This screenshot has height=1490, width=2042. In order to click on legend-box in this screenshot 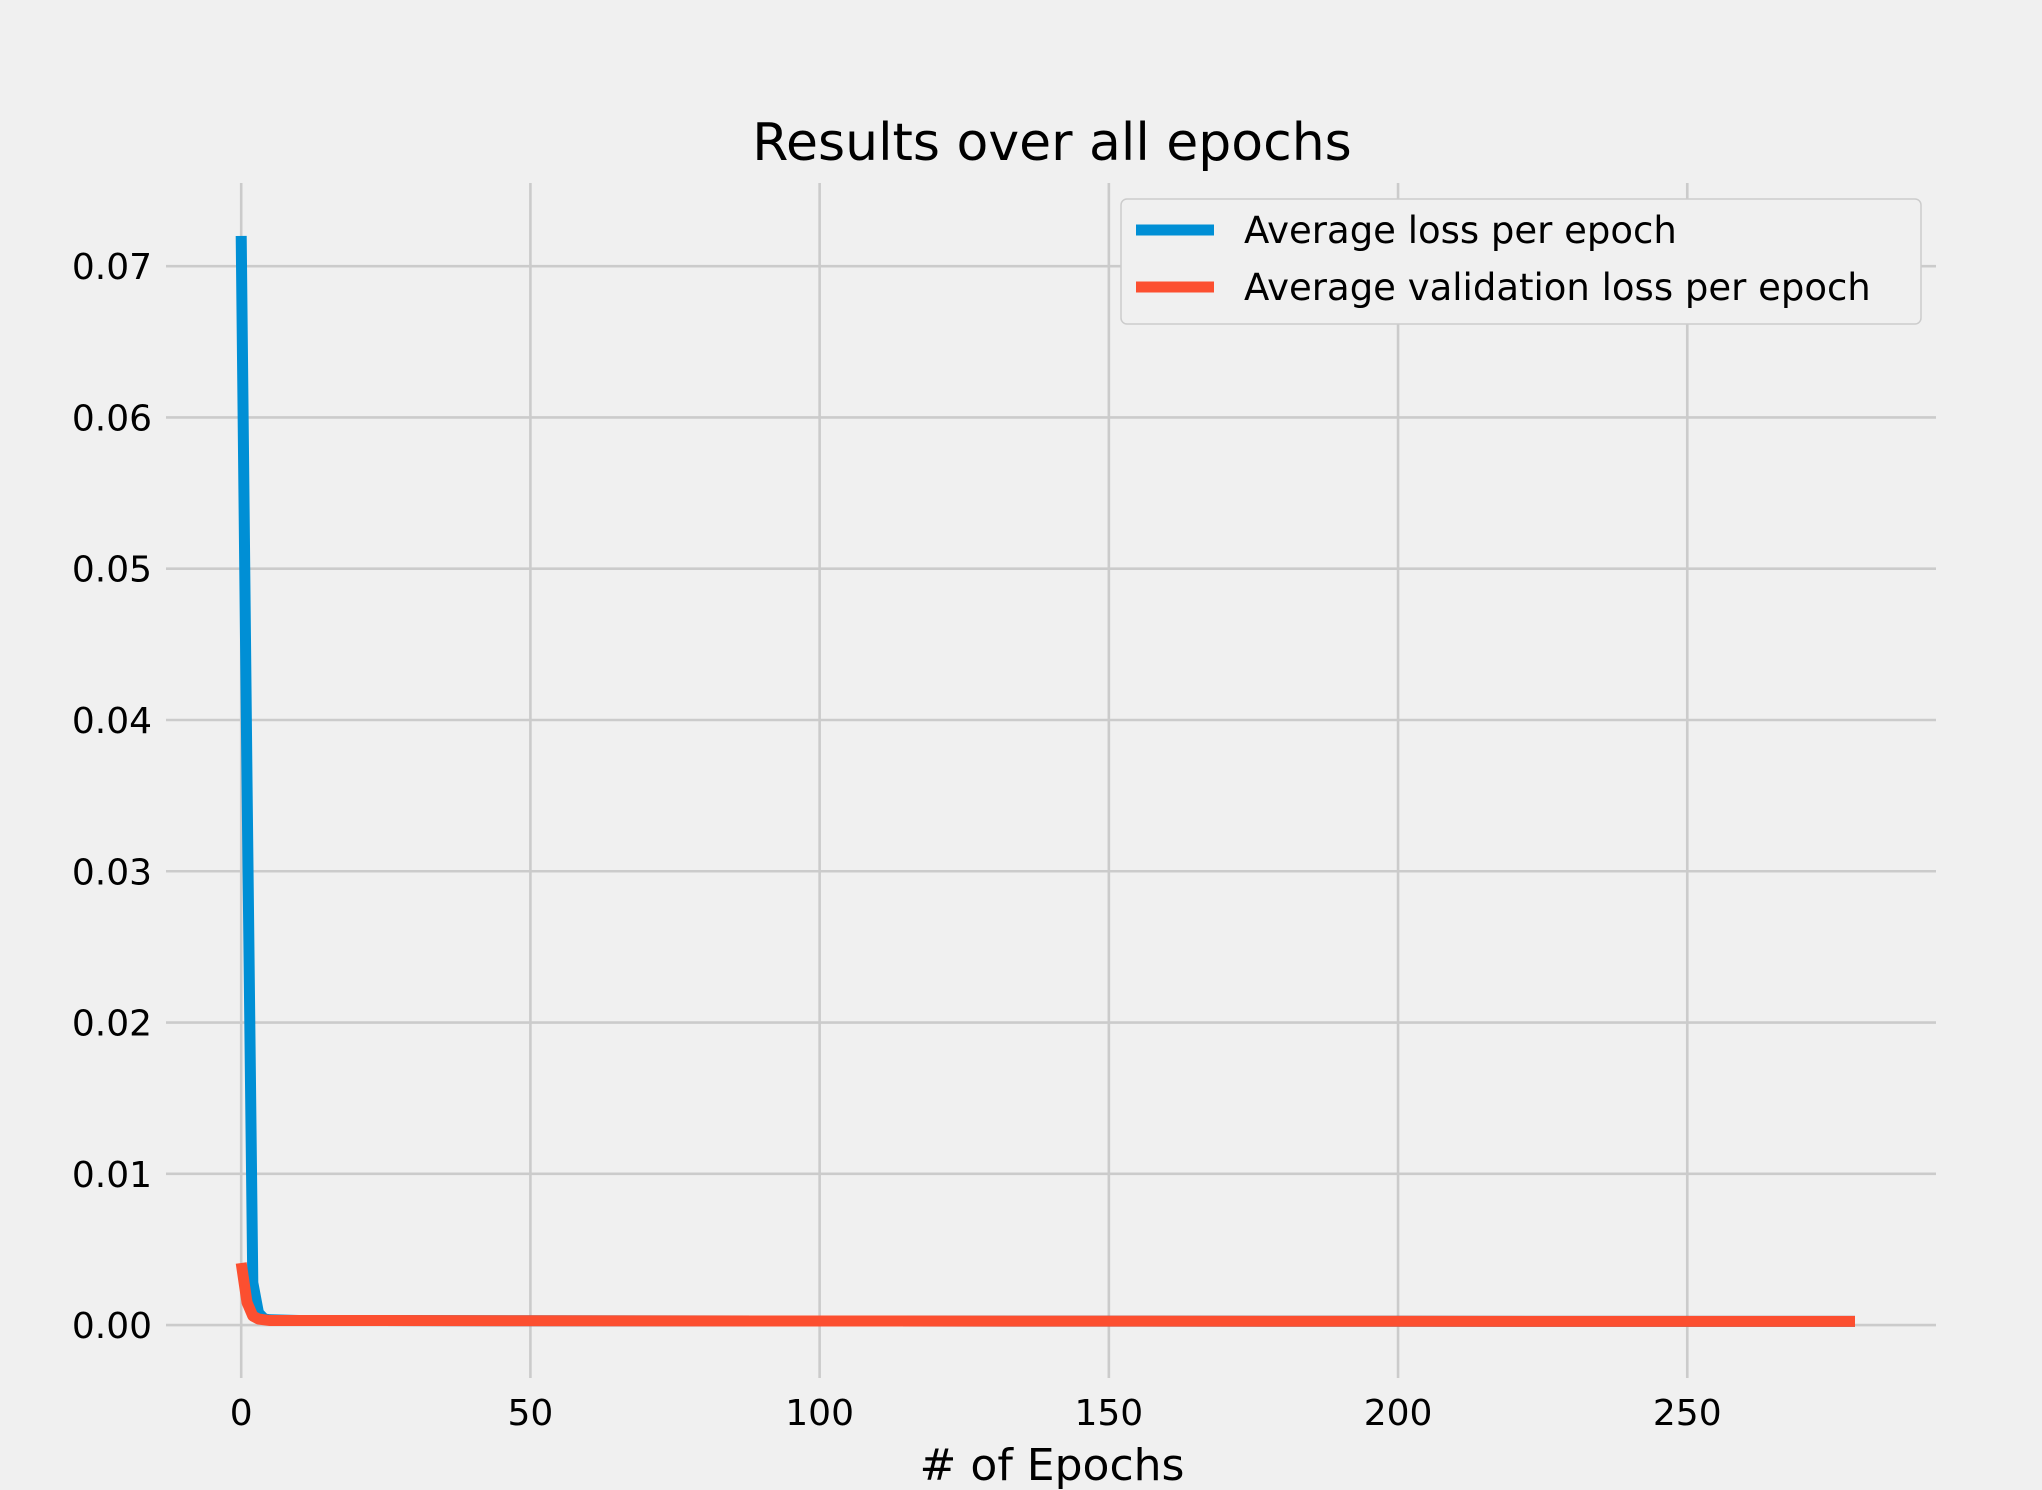, I will do `click(1521, 261)`.